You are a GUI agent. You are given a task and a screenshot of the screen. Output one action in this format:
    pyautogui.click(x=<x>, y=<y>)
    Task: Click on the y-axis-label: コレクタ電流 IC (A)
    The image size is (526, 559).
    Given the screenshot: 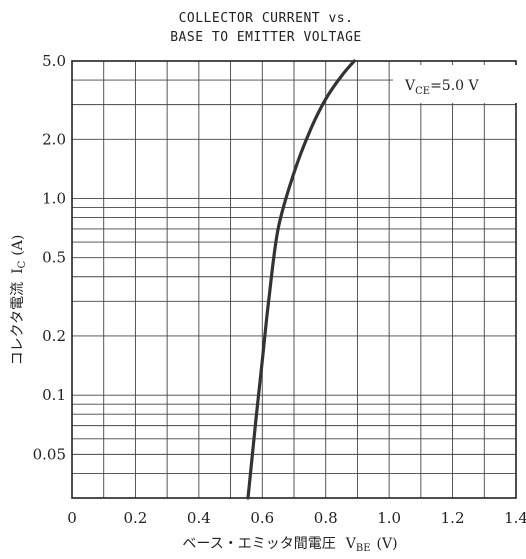 What is the action you would take?
    pyautogui.click(x=19, y=300)
    